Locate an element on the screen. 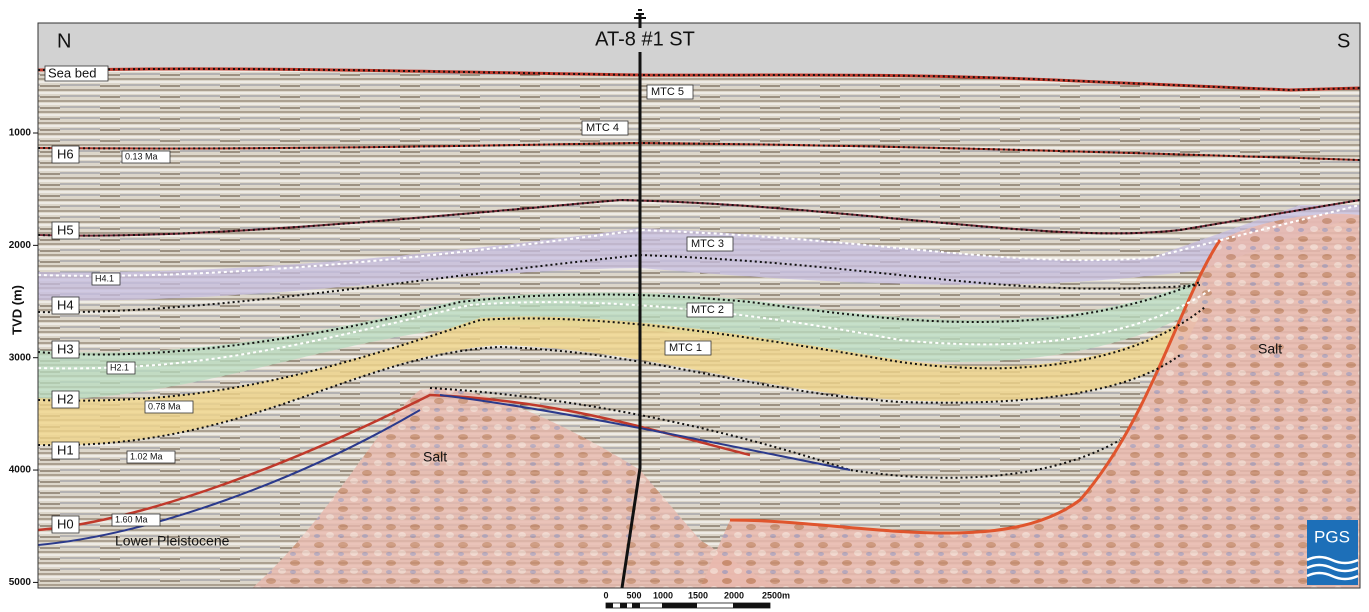 This screenshot has height=612, width=1369. logo-waves is located at coordinates (1332, 568).